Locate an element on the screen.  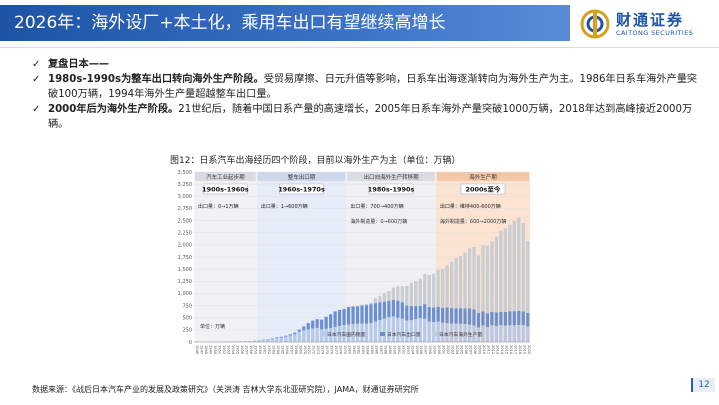
x-tick-label: 1965 is located at coordinates (282, 349).